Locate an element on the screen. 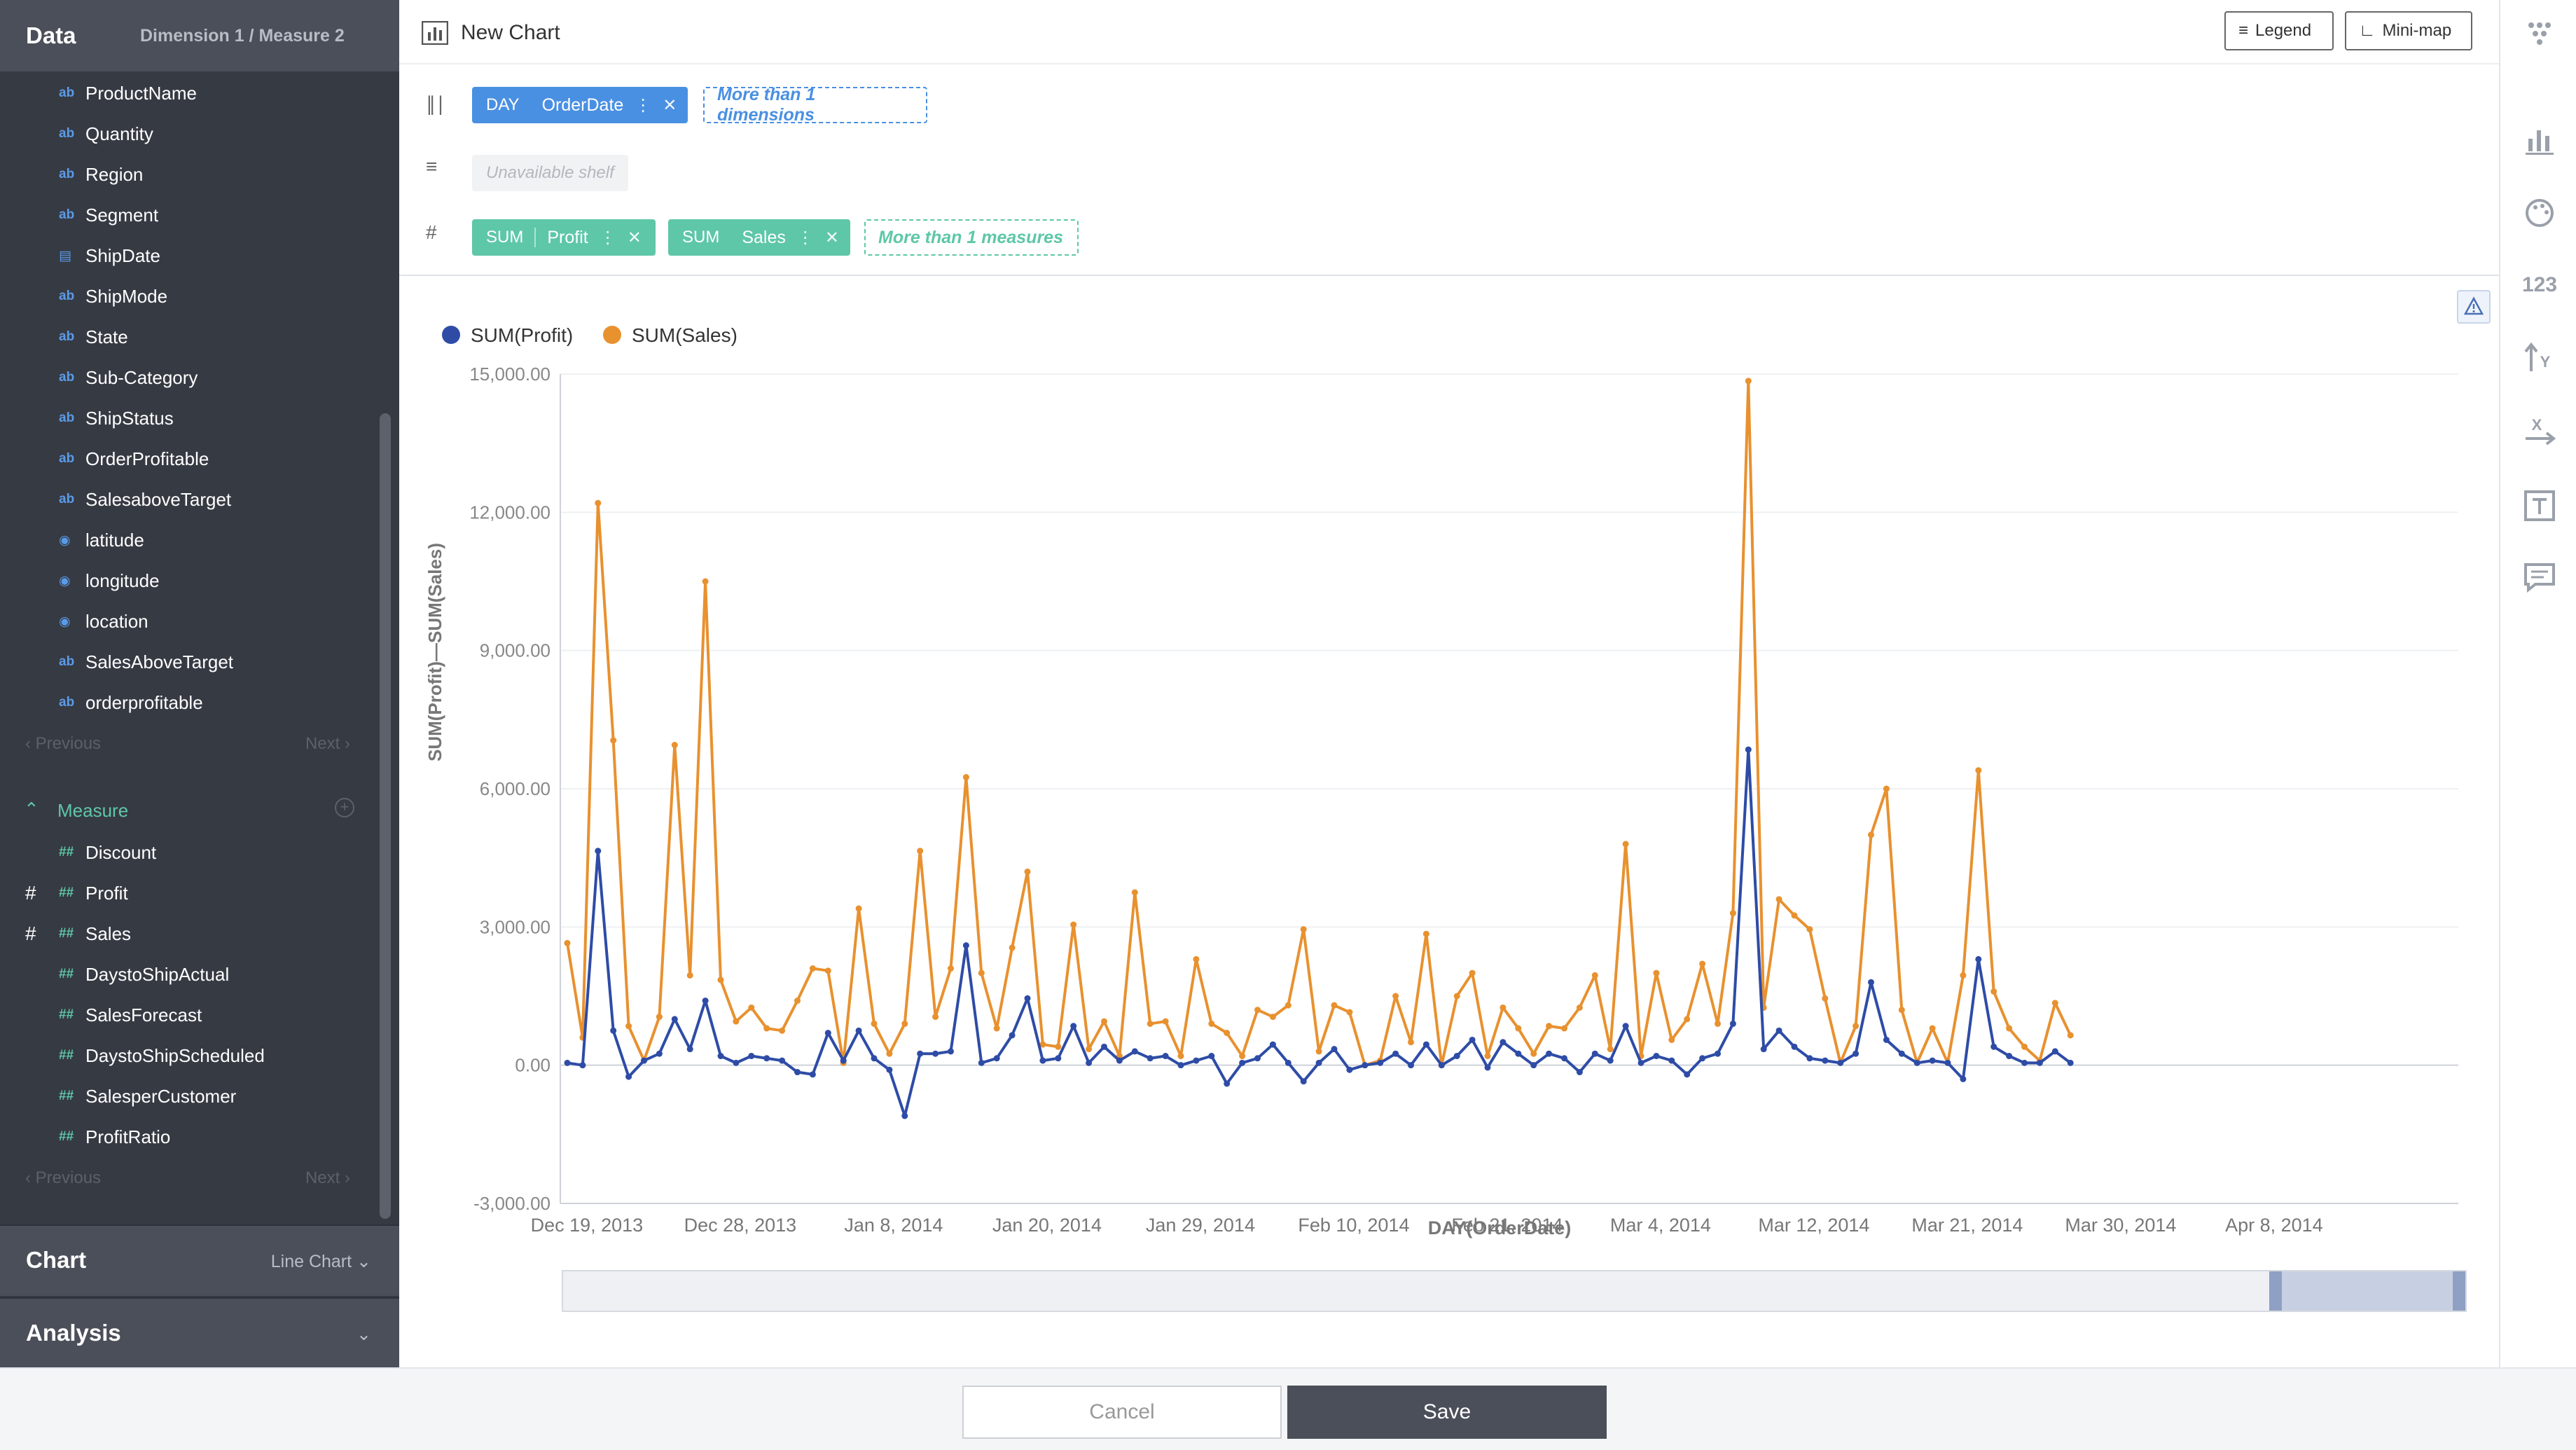  data-section-header: Data Dimension 1 / Measure 2 is located at coordinates (200, 35).